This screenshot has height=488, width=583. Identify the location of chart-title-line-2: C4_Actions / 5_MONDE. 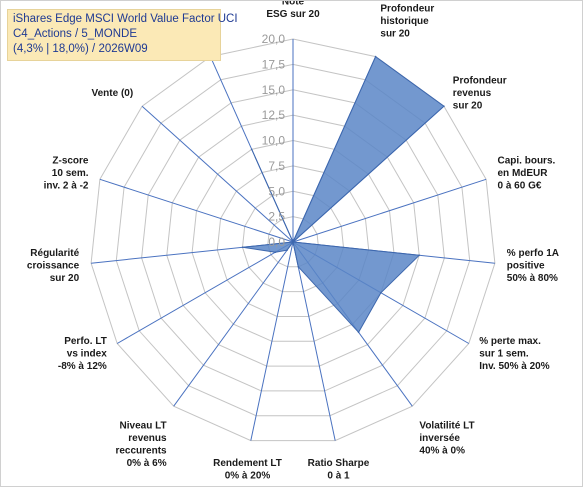
(75, 34).